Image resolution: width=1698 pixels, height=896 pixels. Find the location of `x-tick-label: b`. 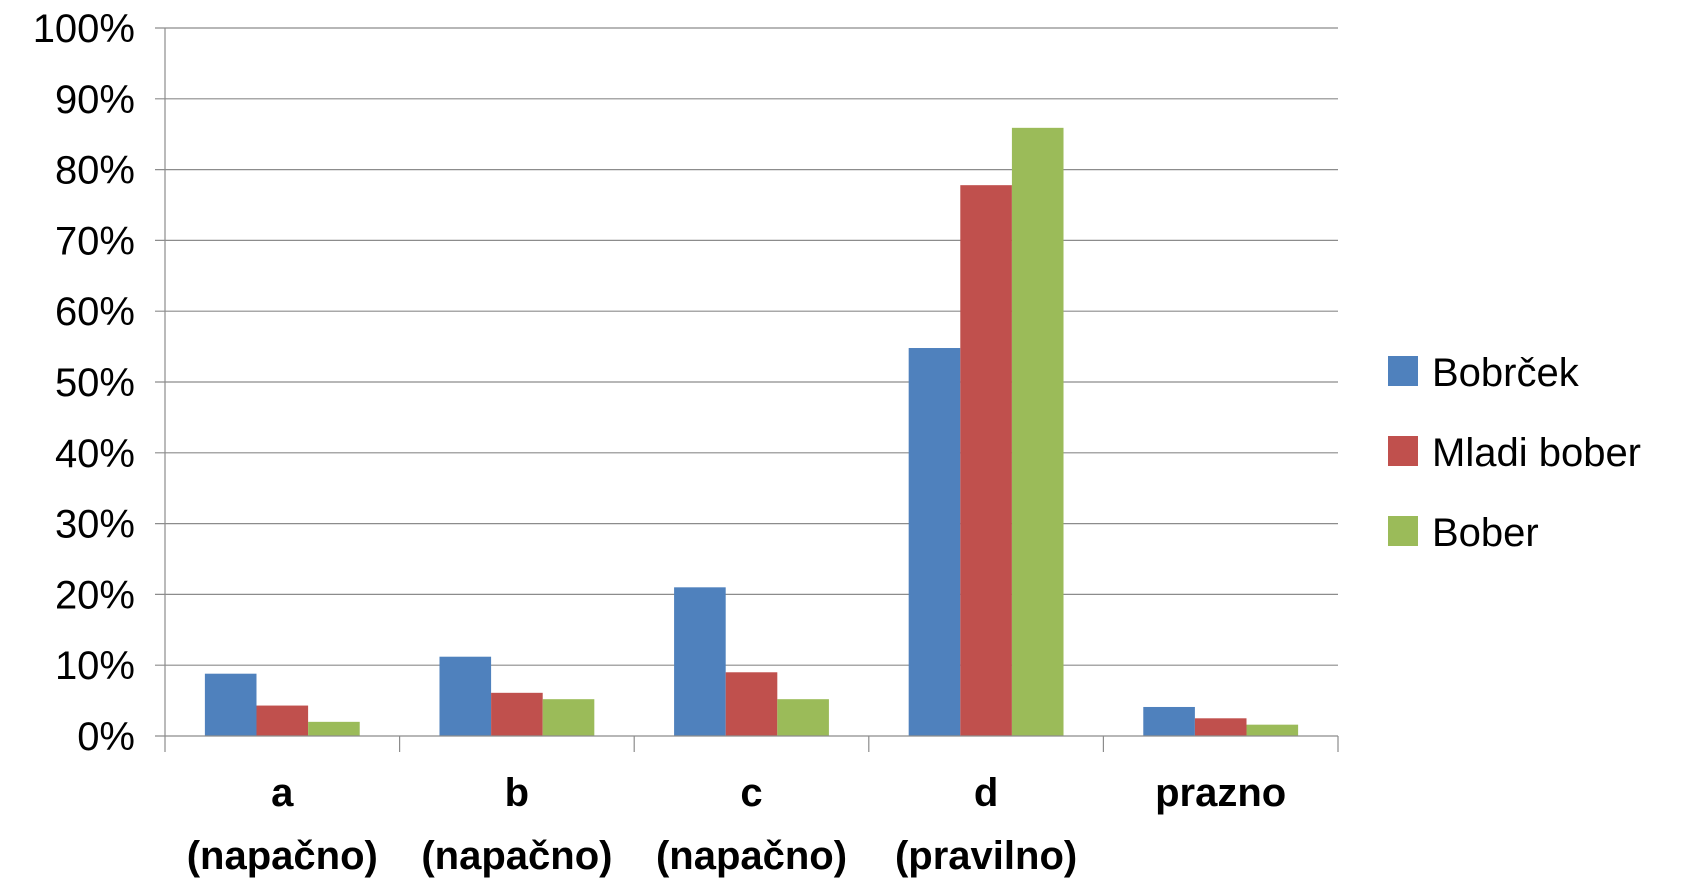

x-tick-label: b is located at coordinates (517, 793).